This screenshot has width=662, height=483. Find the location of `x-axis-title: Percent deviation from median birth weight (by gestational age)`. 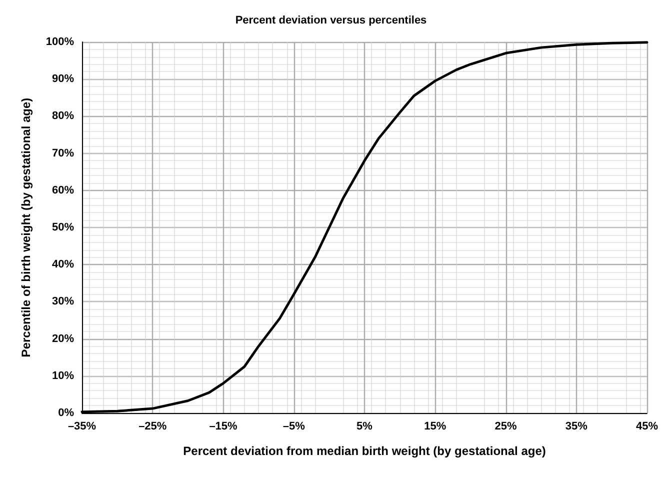

x-axis-title: Percent deviation from median birth weight (by gestational age) is located at coordinates (364, 451).